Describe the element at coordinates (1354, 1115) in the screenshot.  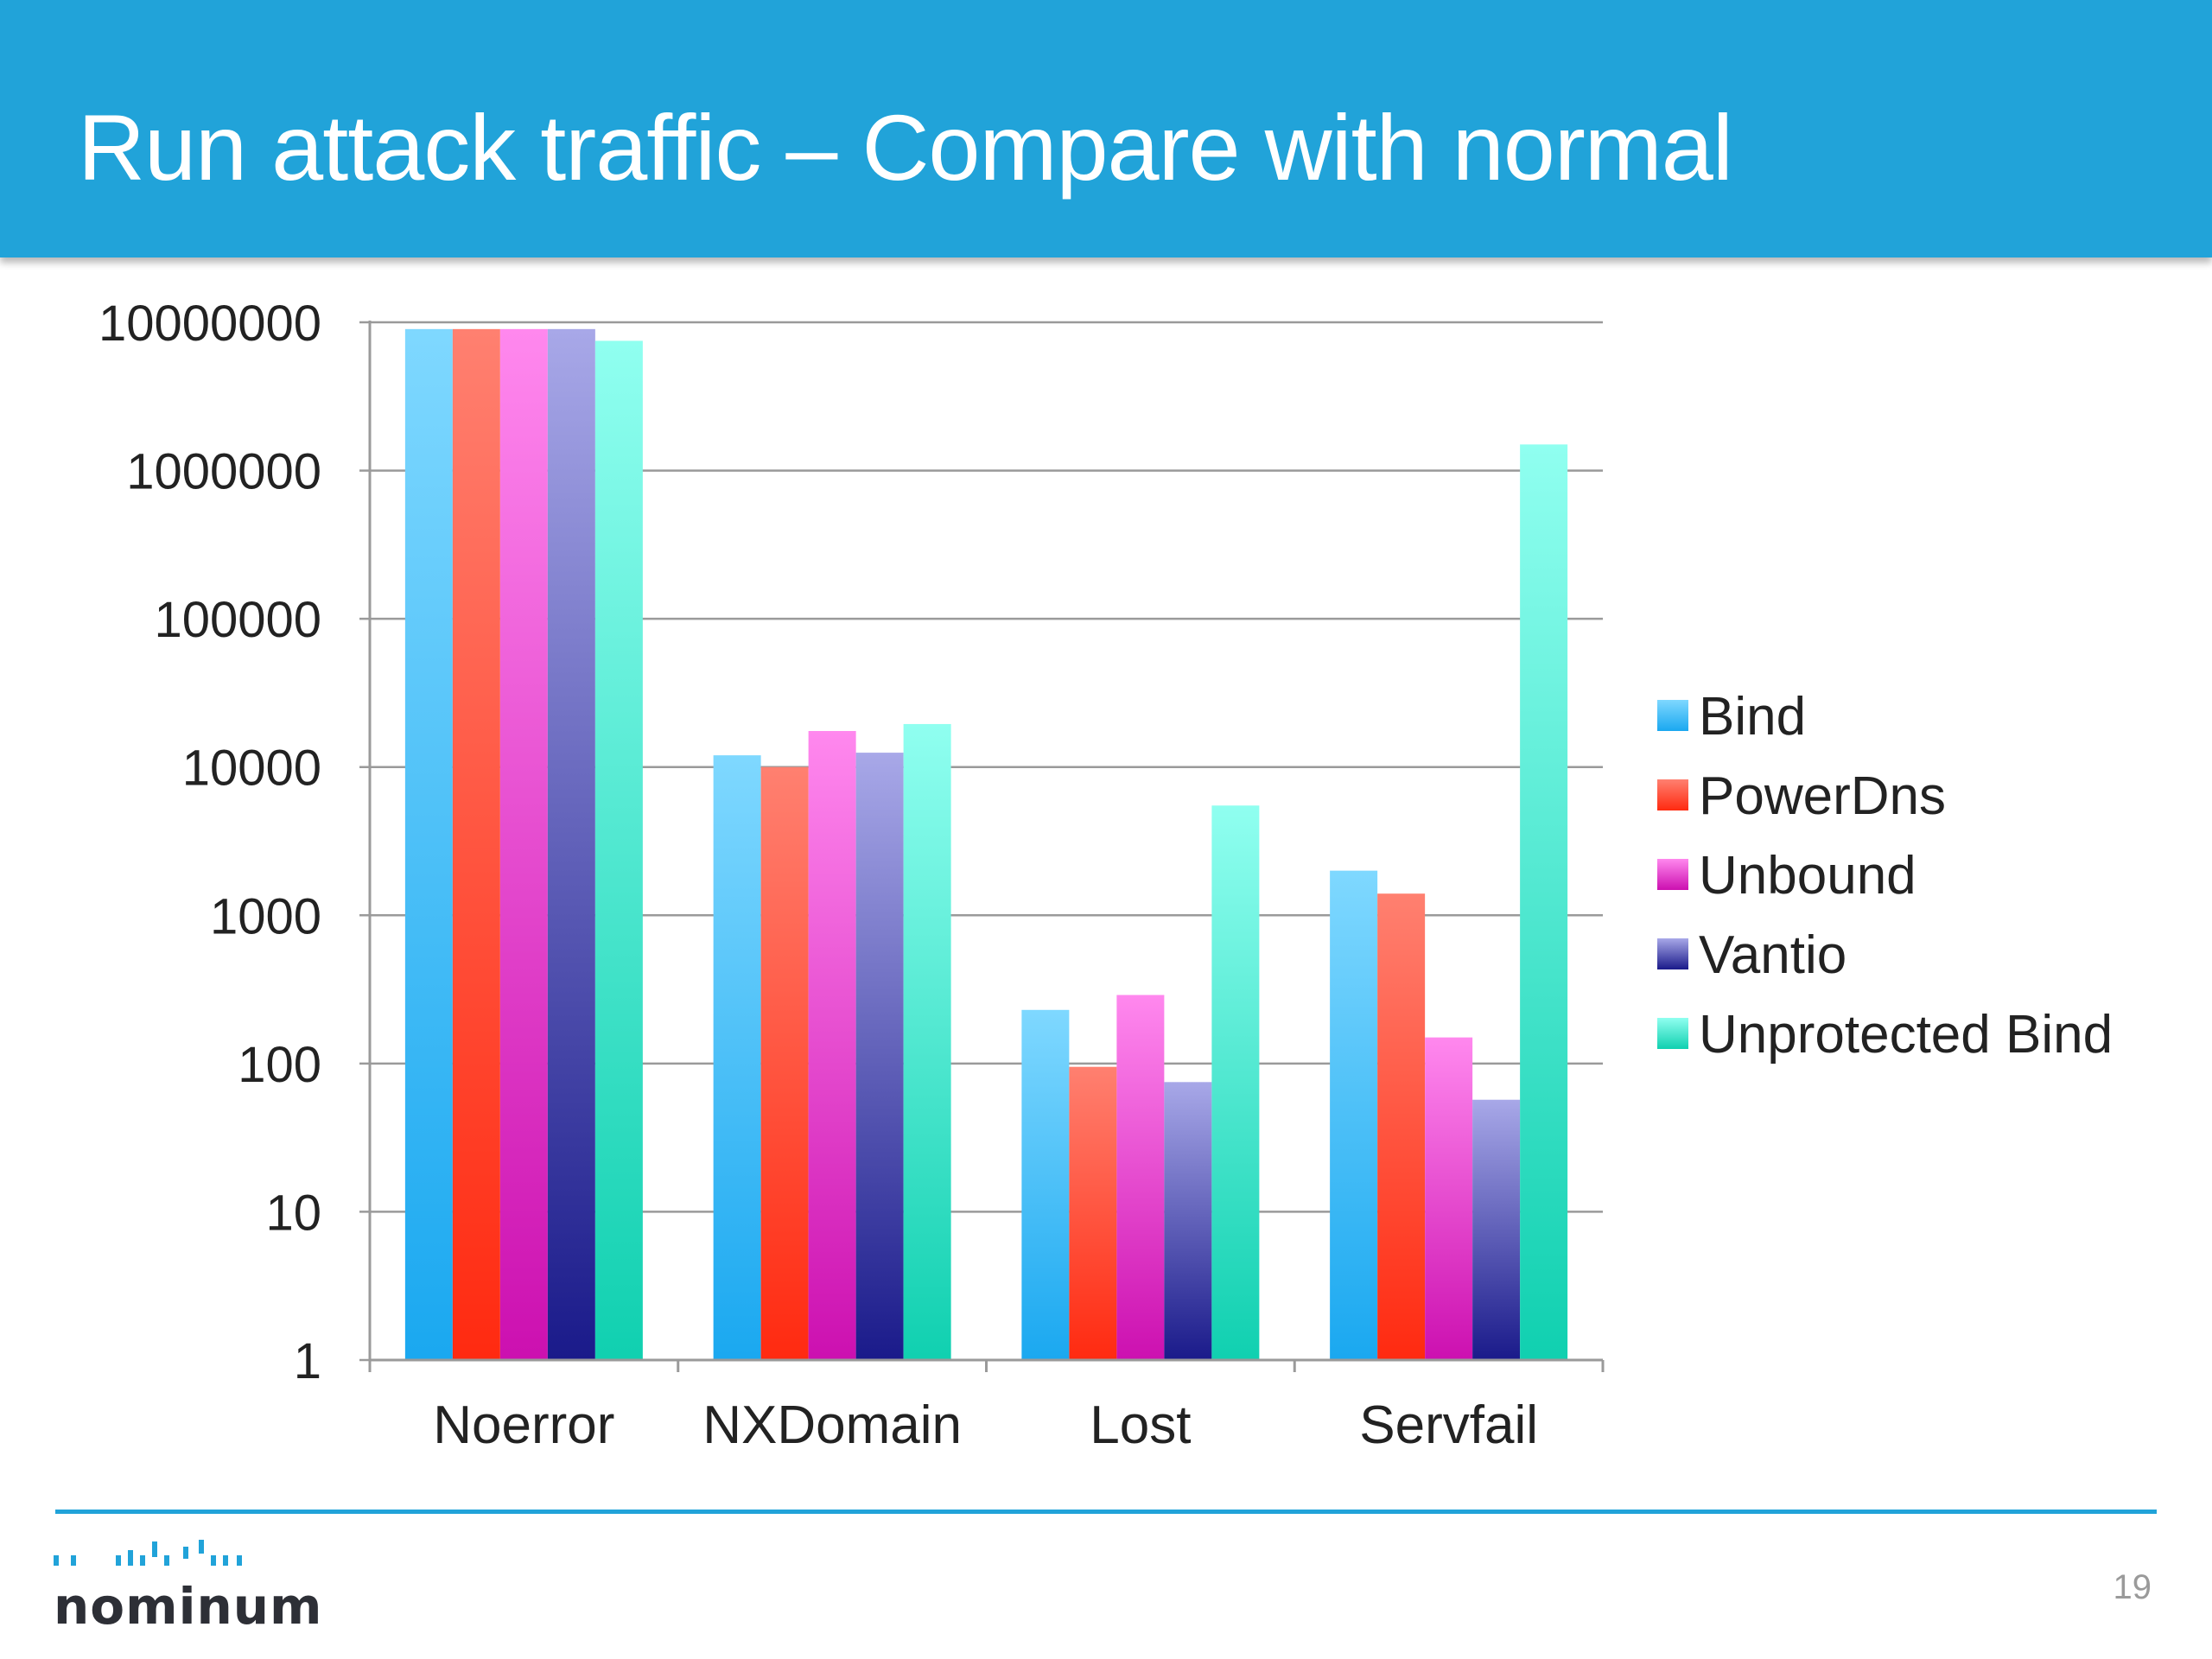
I see `bar-servfail-bind` at that location.